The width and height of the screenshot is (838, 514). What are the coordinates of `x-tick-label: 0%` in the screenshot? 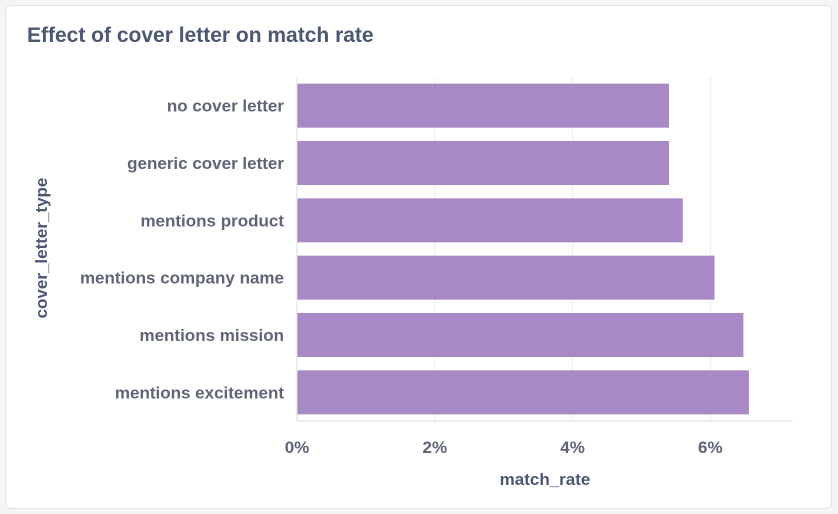 It's located at (297, 447).